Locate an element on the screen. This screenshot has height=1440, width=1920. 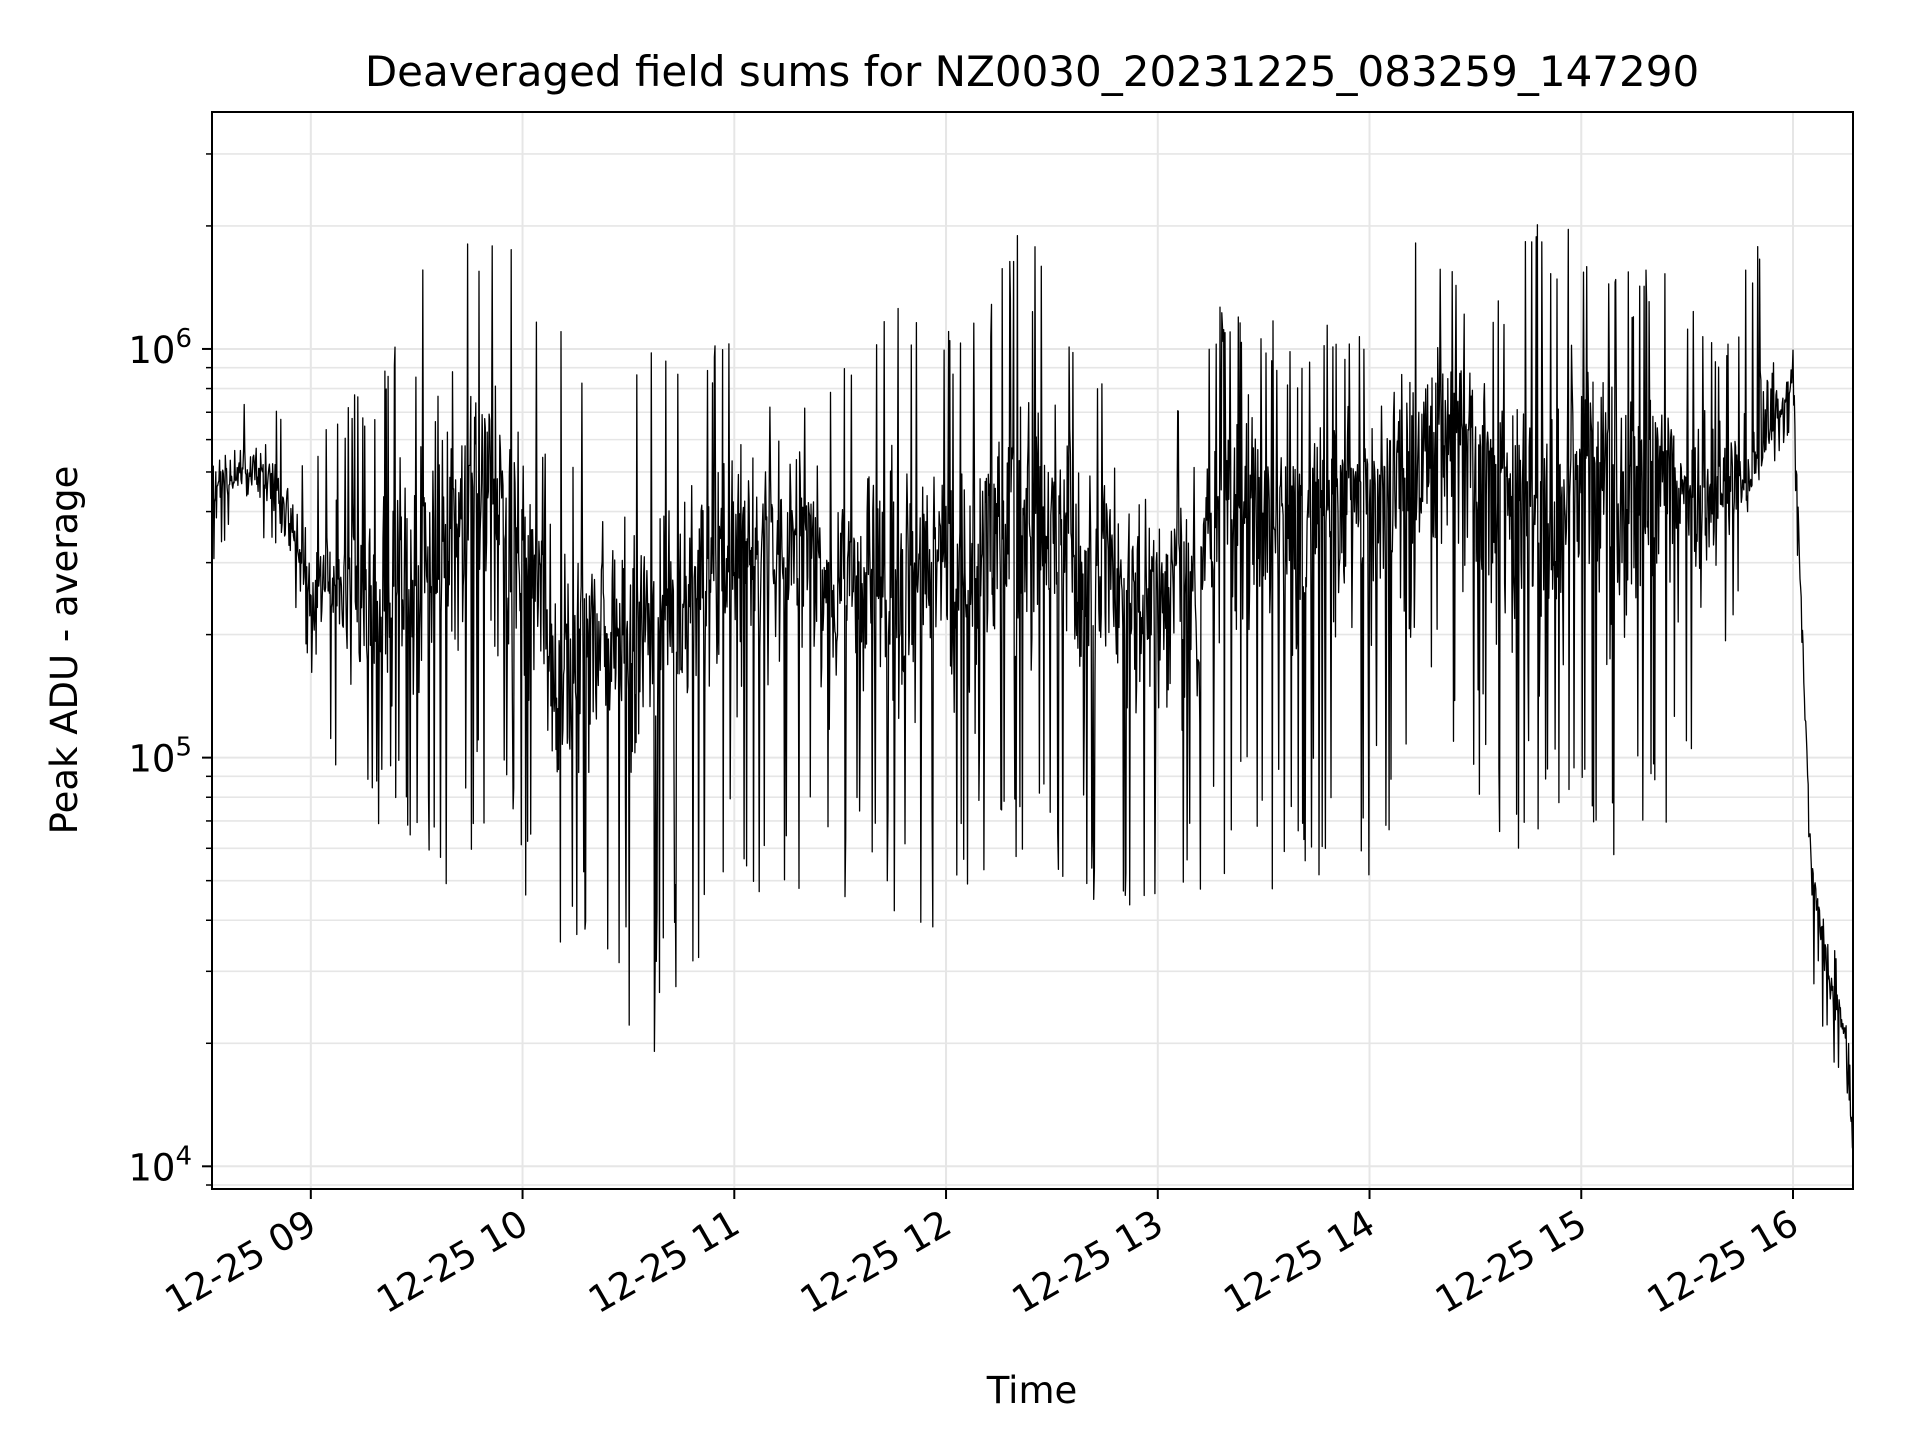
y-tick-label: 104 is located at coordinates (160, 1165).